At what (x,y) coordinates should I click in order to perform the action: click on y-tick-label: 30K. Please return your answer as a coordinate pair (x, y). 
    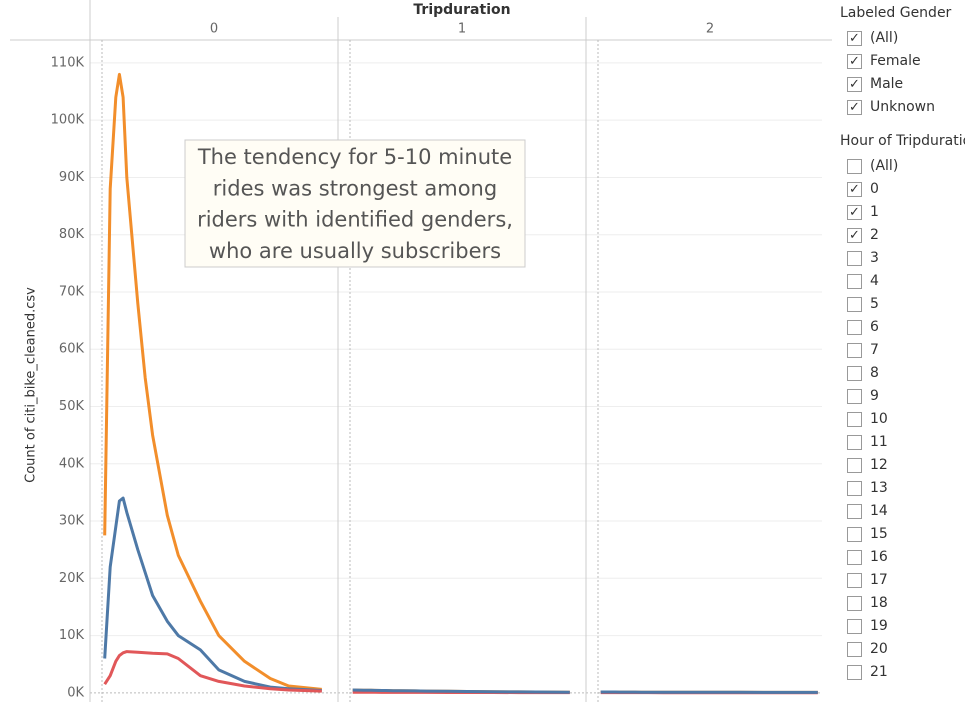
    Looking at the image, I should click on (72, 521).